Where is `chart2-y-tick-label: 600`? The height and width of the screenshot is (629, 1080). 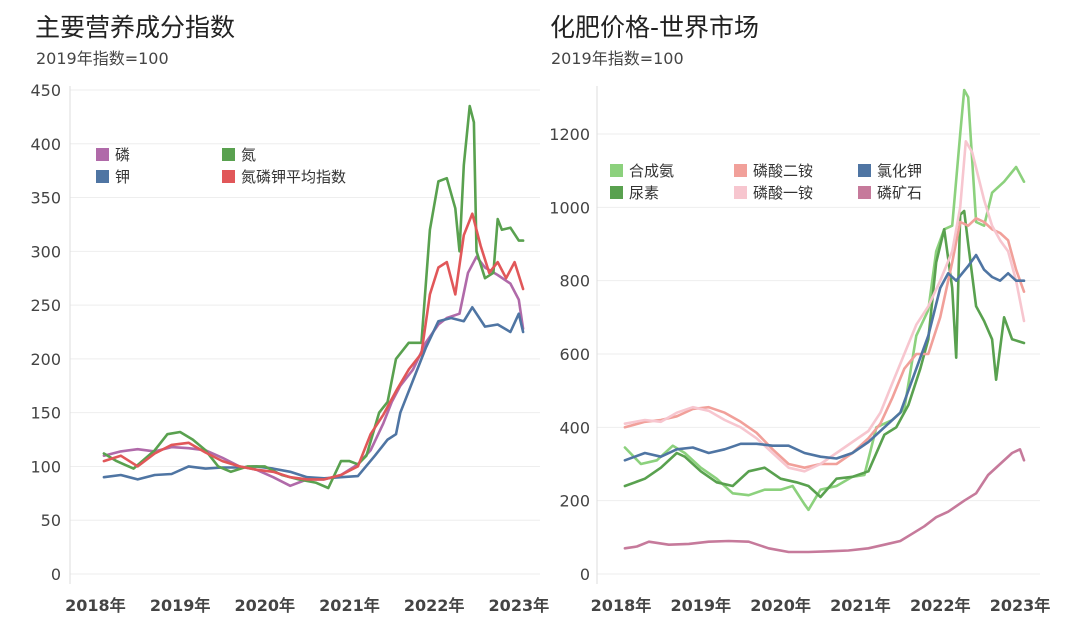 chart2-y-tick-label: 600 is located at coordinates (574, 354).